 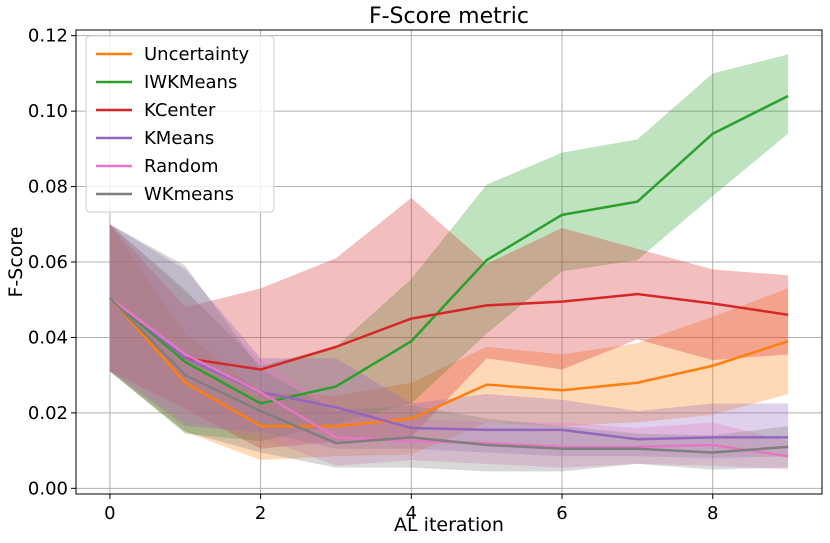 I want to click on y-tick-label: 0.12, so click(x=48, y=36).